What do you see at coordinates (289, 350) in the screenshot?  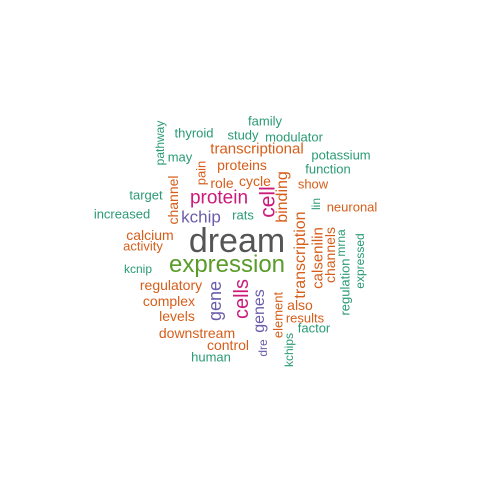 I see `word-kchips: kchips` at bounding box center [289, 350].